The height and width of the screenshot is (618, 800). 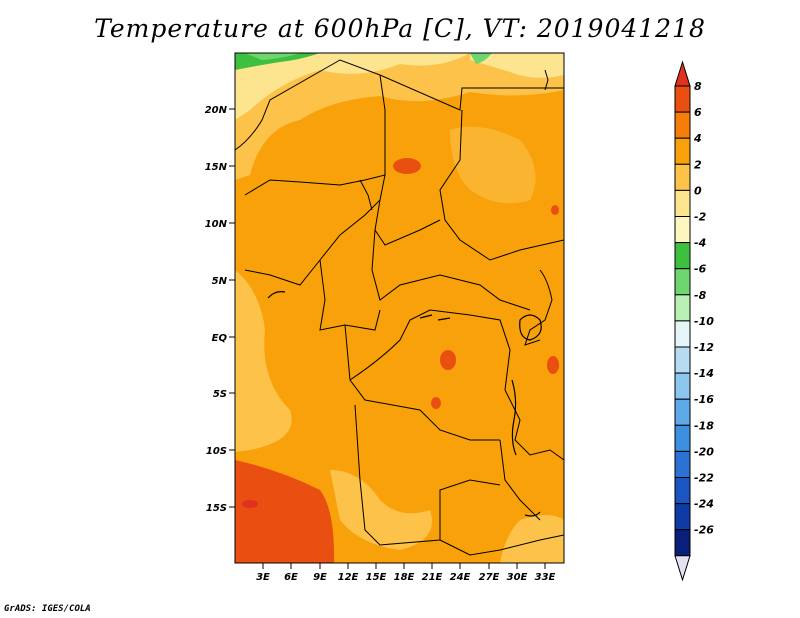 What do you see at coordinates (263, 577) in the screenshot?
I see `lon-tick-3e: 3E` at bounding box center [263, 577].